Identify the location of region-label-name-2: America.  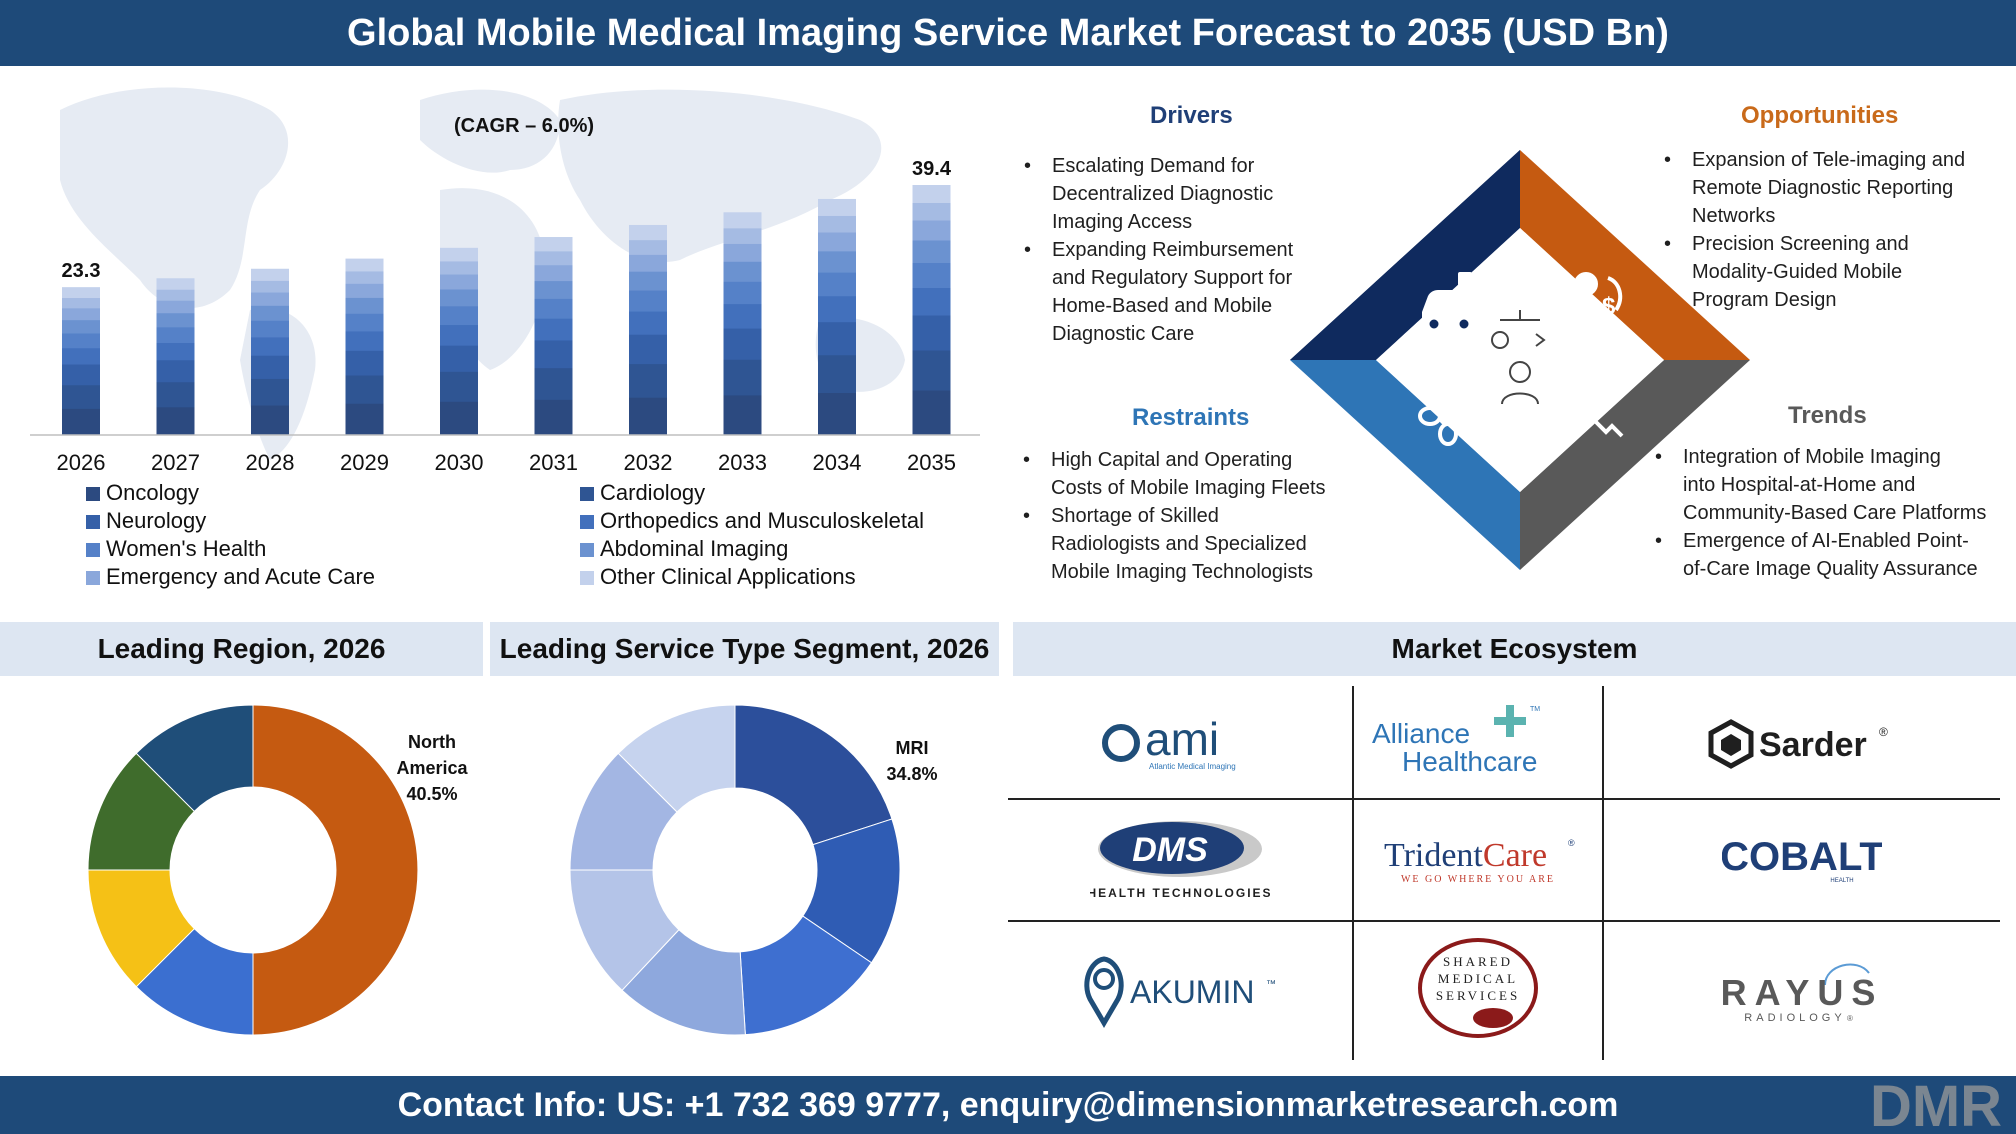
(432, 768).